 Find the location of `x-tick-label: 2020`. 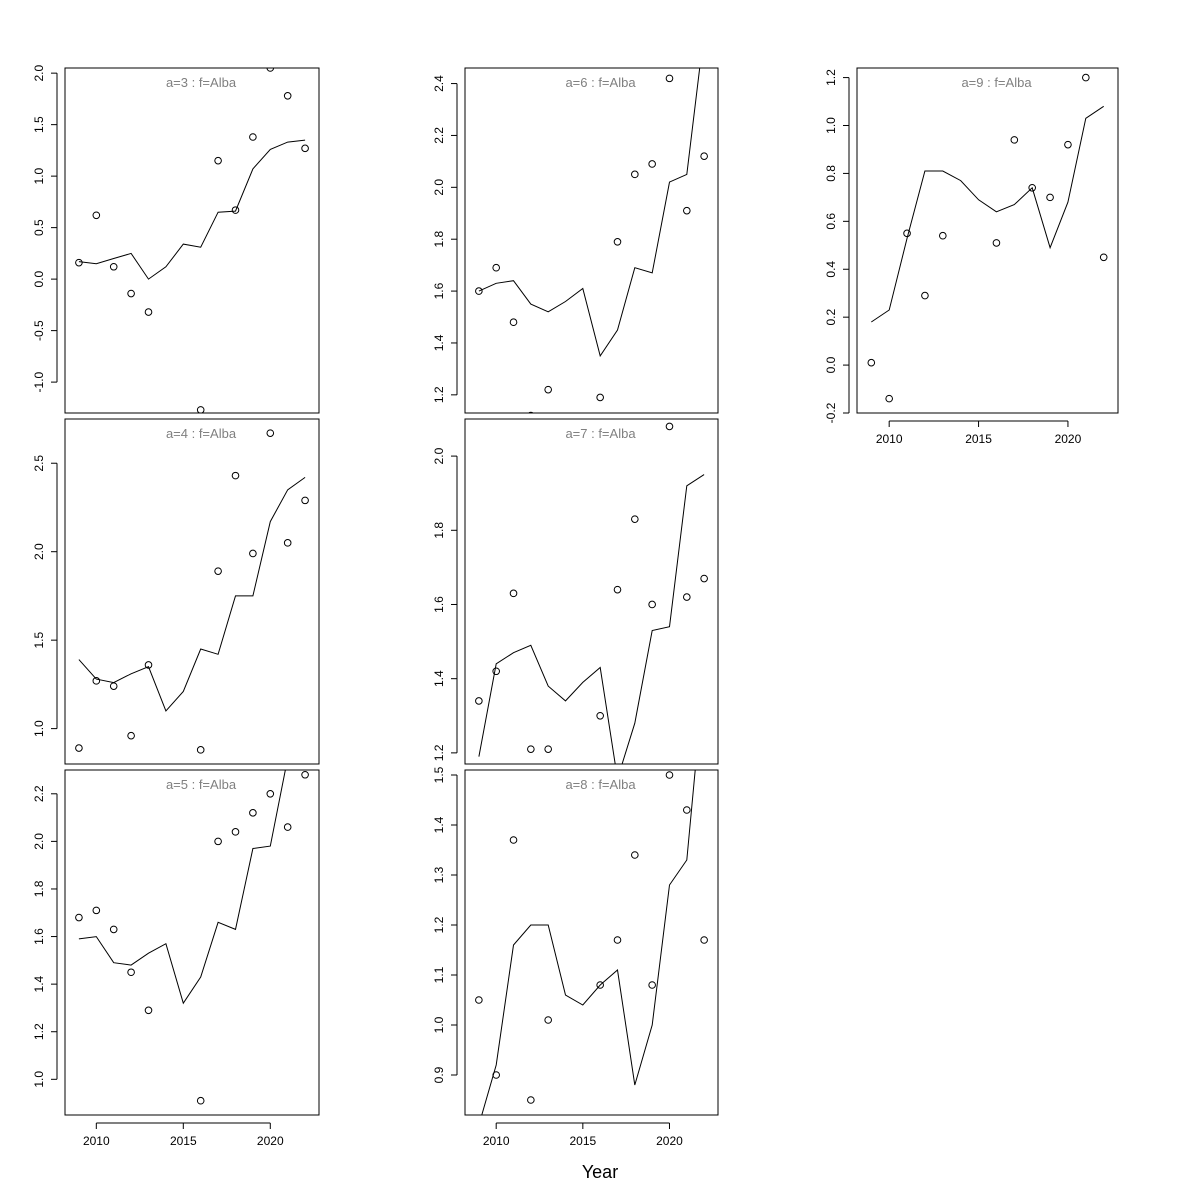

x-tick-label: 2020 is located at coordinates (669, 1141).